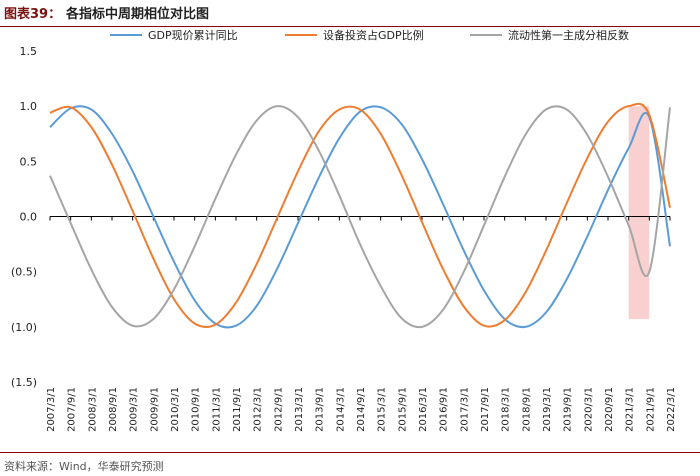 This screenshot has height=476, width=700. I want to click on highlight-layer, so click(639, 213).